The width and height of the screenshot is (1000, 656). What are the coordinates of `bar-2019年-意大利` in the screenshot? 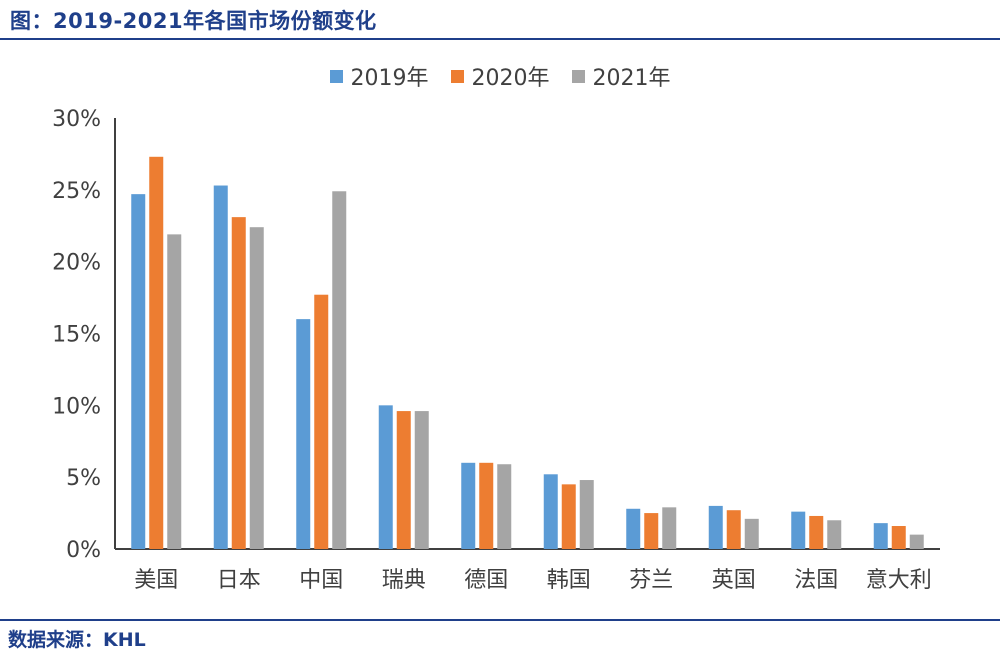 It's located at (880, 536).